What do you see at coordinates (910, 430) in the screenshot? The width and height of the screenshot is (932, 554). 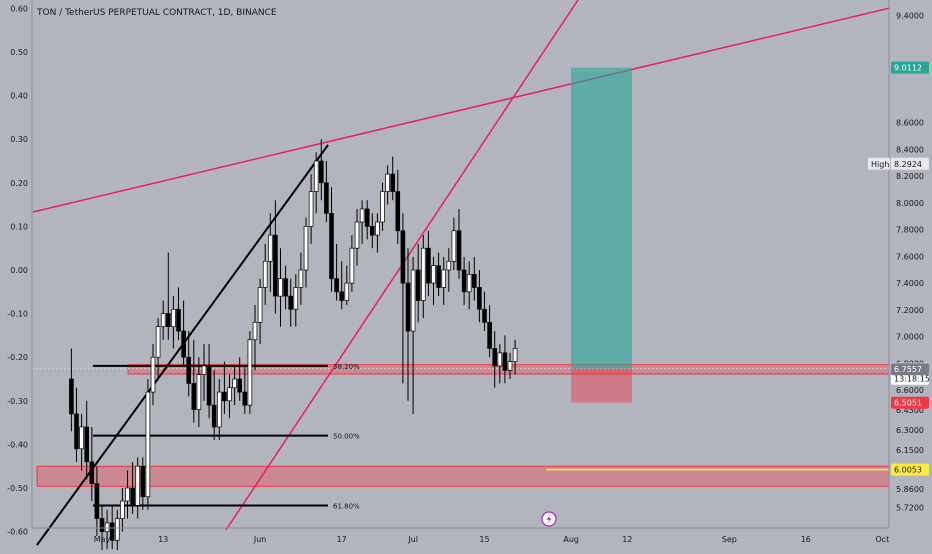 I see `right-axis-tick-label: 6.3000` at bounding box center [910, 430].